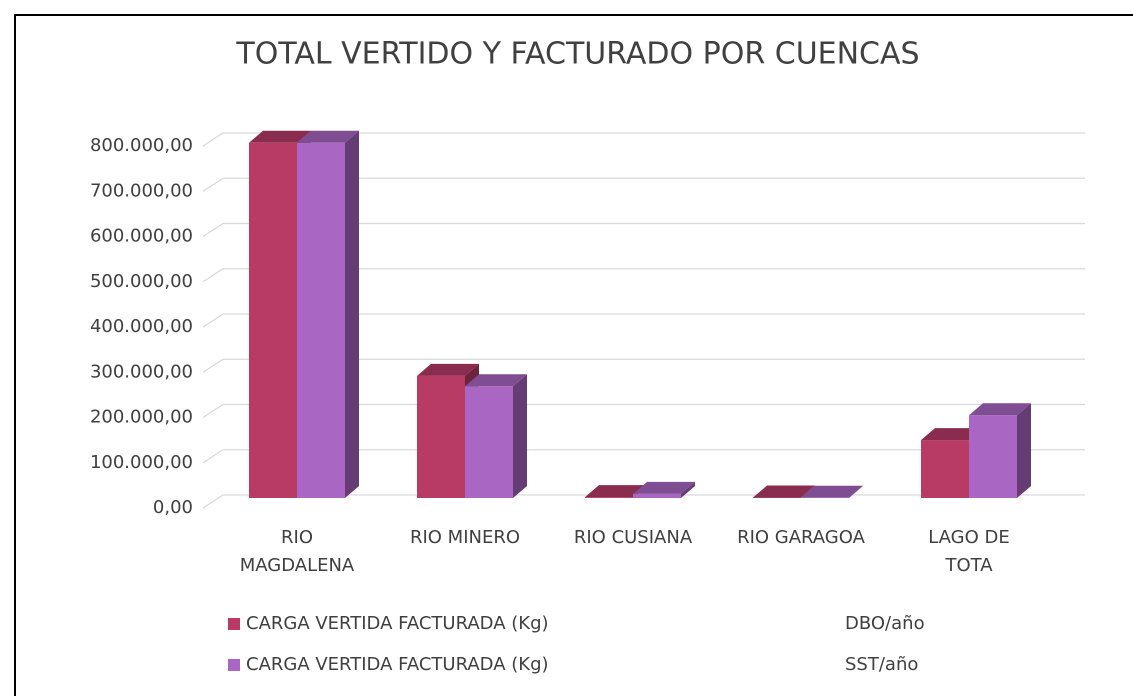 Image resolution: width=1133 pixels, height=700 pixels. What do you see at coordinates (173, 507) in the screenshot?
I see `y-tick-label: 0,00` at bounding box center [173, 507].